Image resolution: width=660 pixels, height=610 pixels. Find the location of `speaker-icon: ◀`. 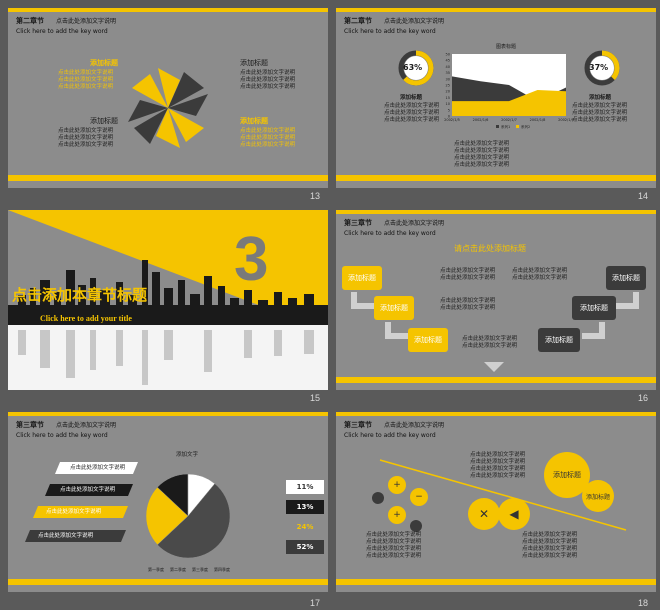

speaker-icon: ◀ is located at coordinates (514, 514).